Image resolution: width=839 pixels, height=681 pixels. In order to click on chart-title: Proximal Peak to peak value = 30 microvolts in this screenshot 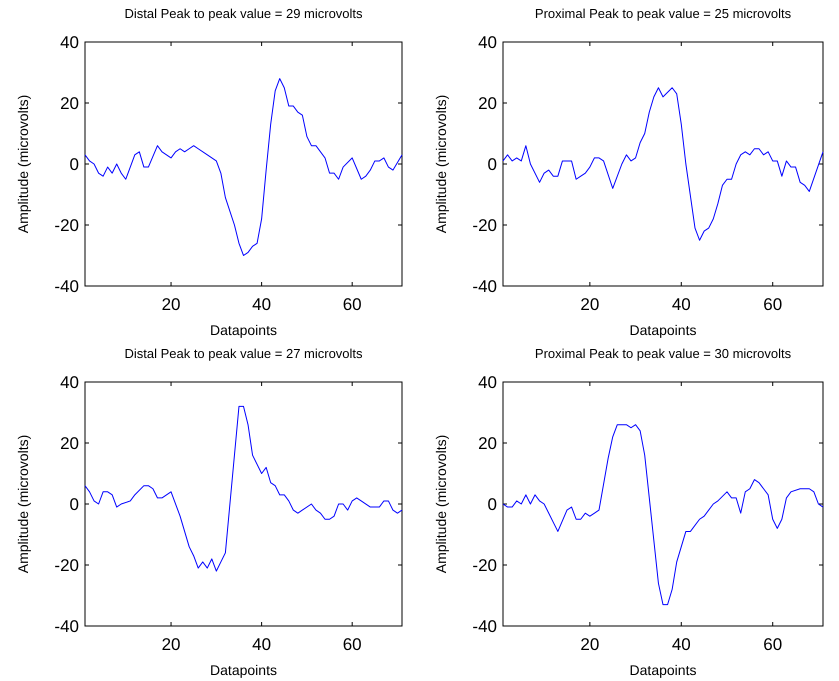, I will do `click(663, 353)`.